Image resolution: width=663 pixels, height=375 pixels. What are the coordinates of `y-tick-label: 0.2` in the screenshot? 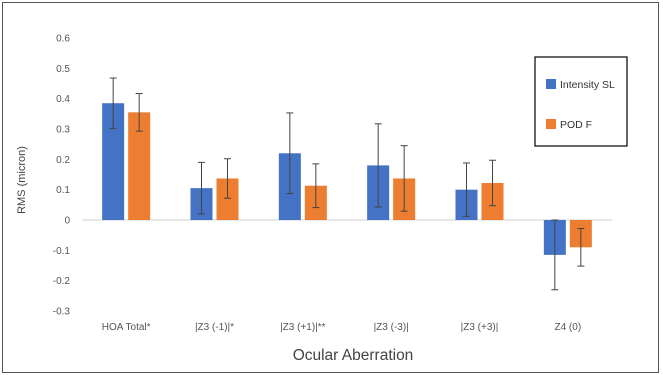 It's located at (63, 160).